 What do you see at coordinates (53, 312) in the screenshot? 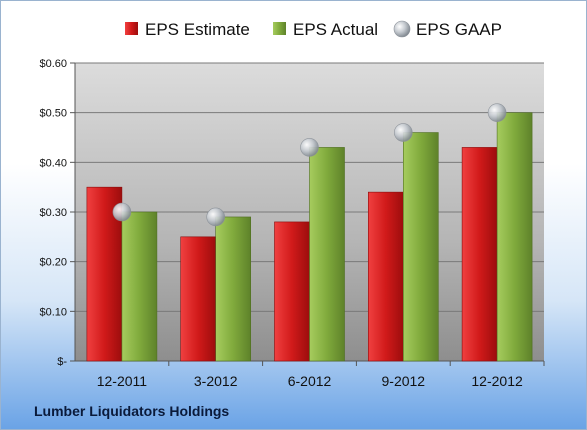
I see `y-tick-label: $0.10` at bounding box center [53, 312].